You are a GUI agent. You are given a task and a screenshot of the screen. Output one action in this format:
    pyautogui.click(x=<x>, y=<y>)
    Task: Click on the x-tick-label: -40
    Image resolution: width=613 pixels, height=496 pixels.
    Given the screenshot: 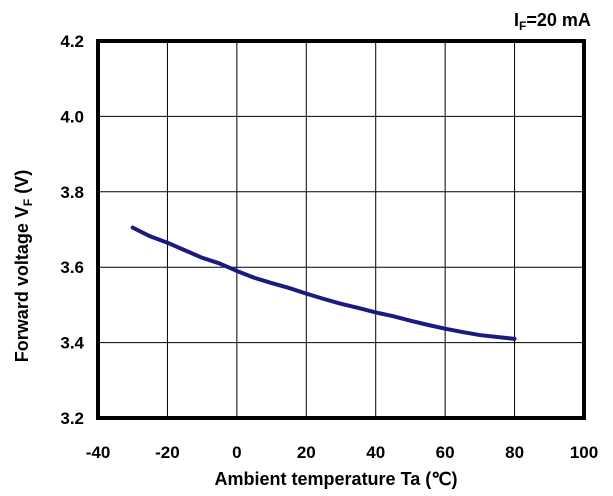 What is the action you would take?
    pyautogui.click(x=98, y=452)
    